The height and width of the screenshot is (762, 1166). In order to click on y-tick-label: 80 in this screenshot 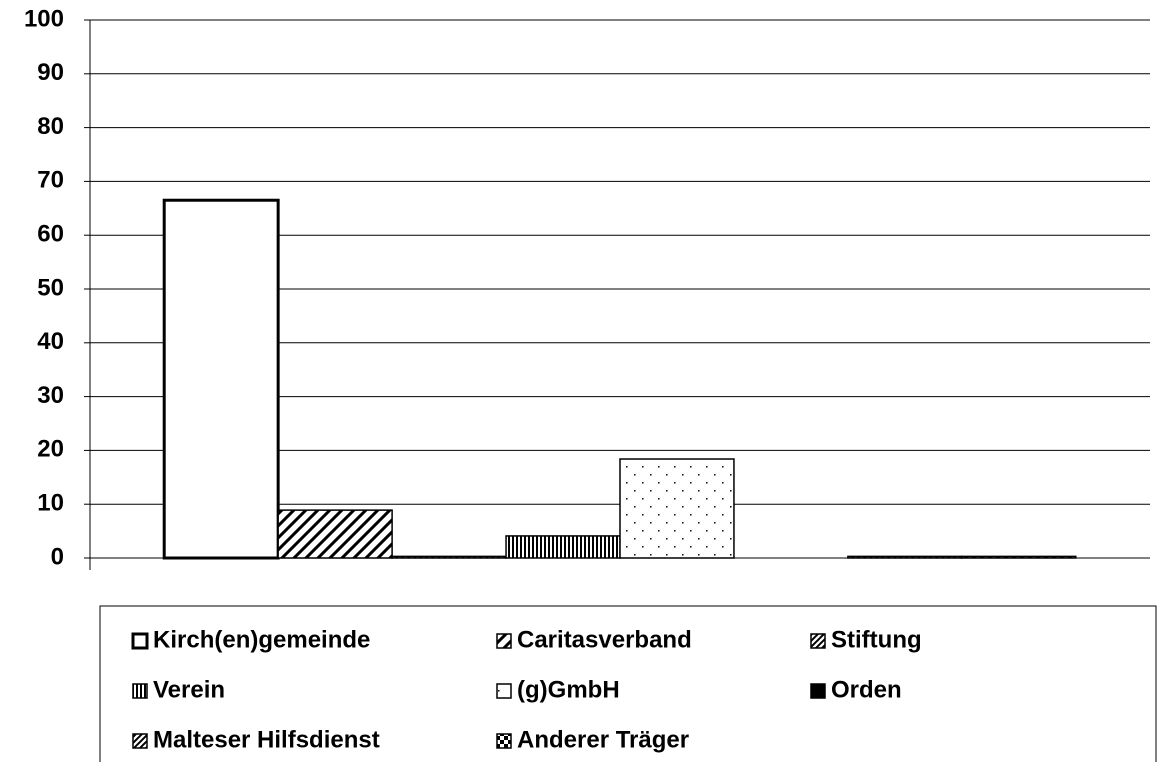, I will do `click(50, 126)`.